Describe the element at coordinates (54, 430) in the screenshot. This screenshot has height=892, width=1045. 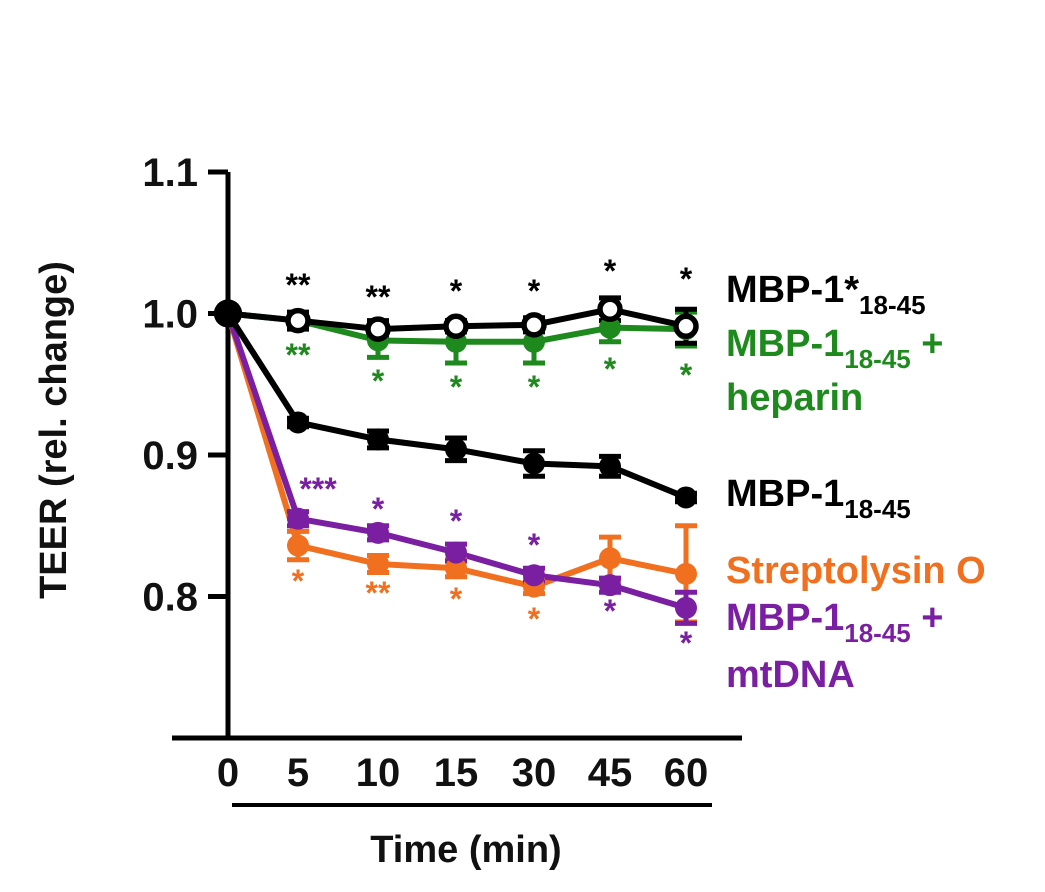
I see `y-axis-title: TEER (rel. change)` at that location.